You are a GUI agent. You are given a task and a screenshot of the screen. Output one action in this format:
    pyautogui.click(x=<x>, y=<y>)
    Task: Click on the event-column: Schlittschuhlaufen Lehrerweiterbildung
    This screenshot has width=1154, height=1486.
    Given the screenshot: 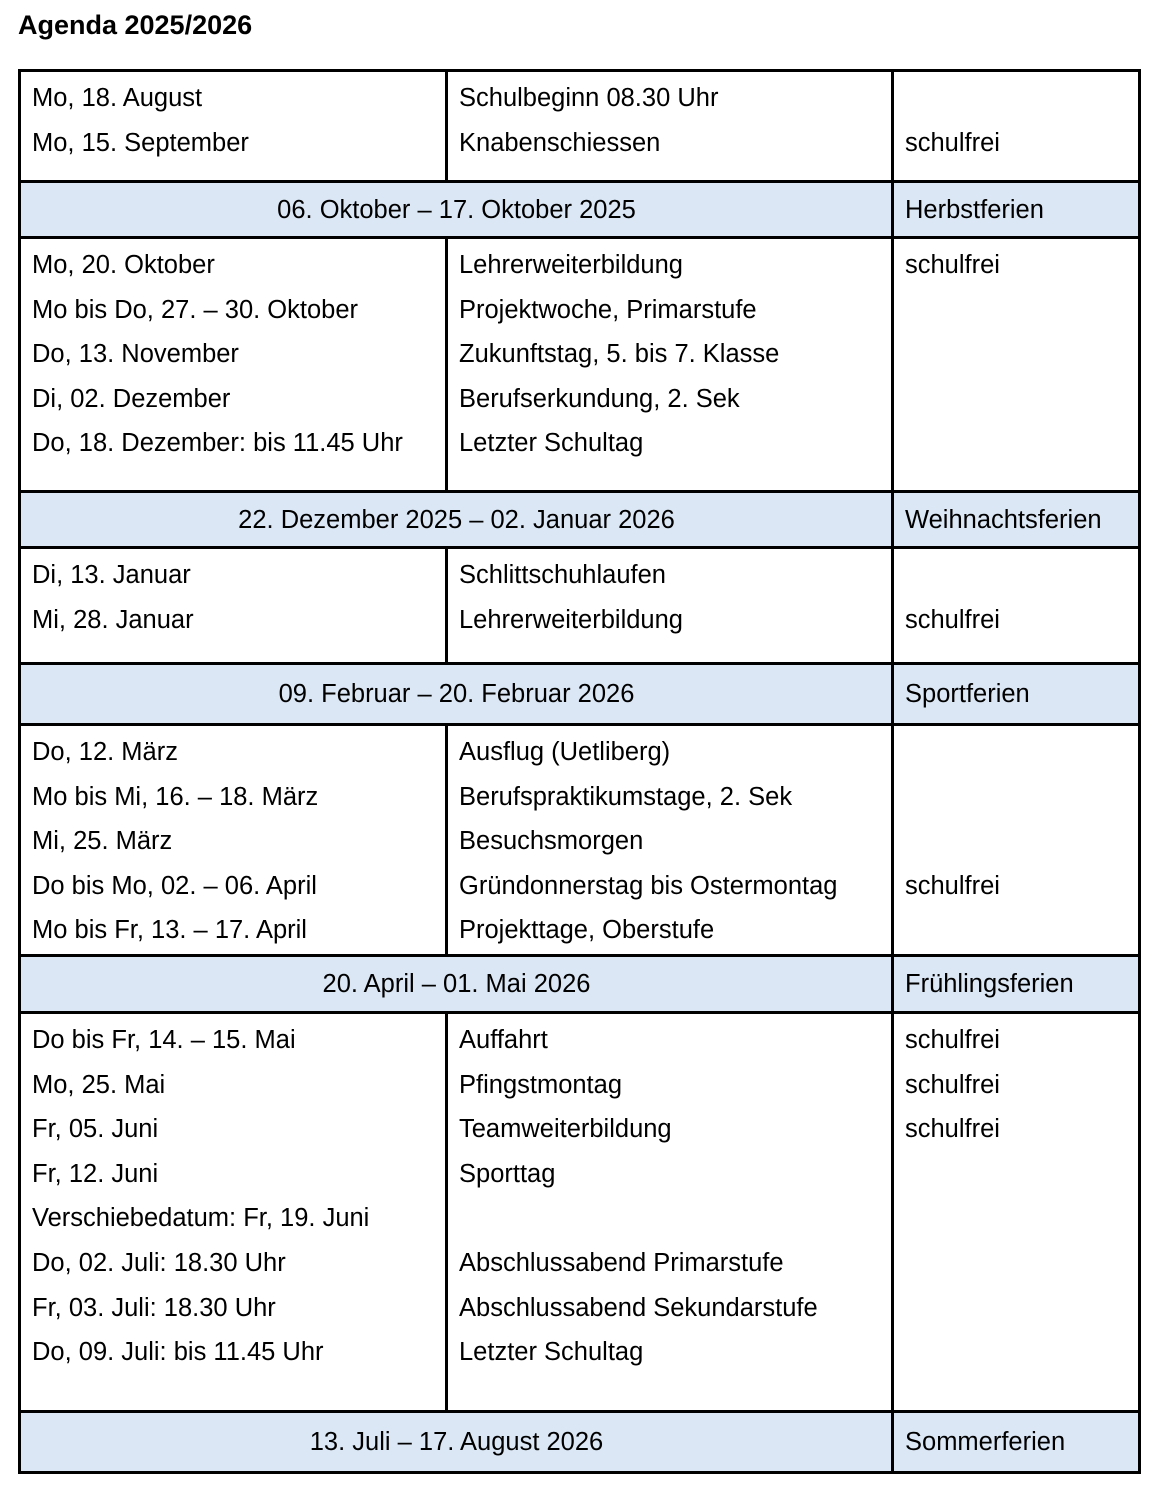 What is the action you would take?
    pyautogui.click(x=669, y=605)
    